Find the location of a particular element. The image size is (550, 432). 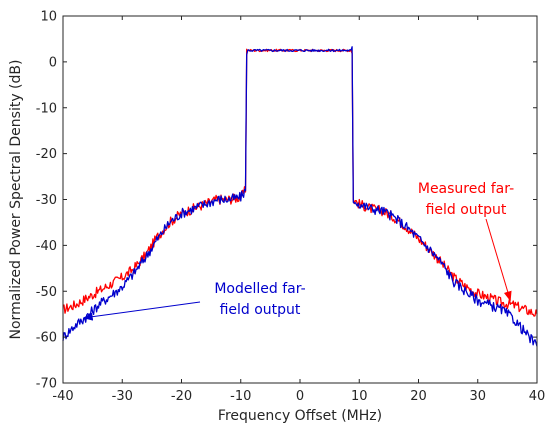

x-tick-label: 10 is located at coordinates (359, 396).